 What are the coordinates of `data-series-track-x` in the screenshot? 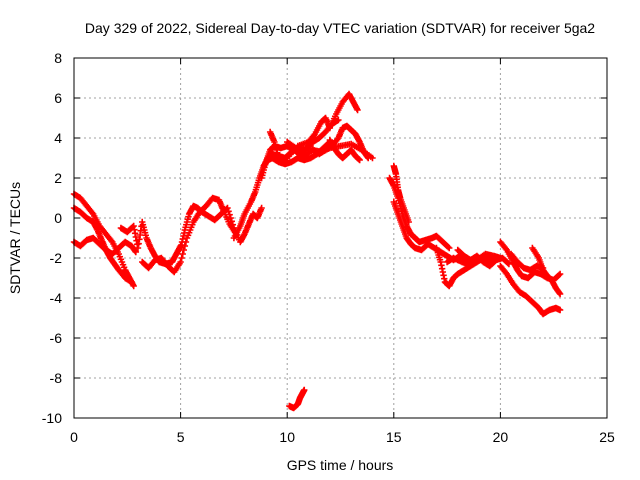 It's located at (527, 262).